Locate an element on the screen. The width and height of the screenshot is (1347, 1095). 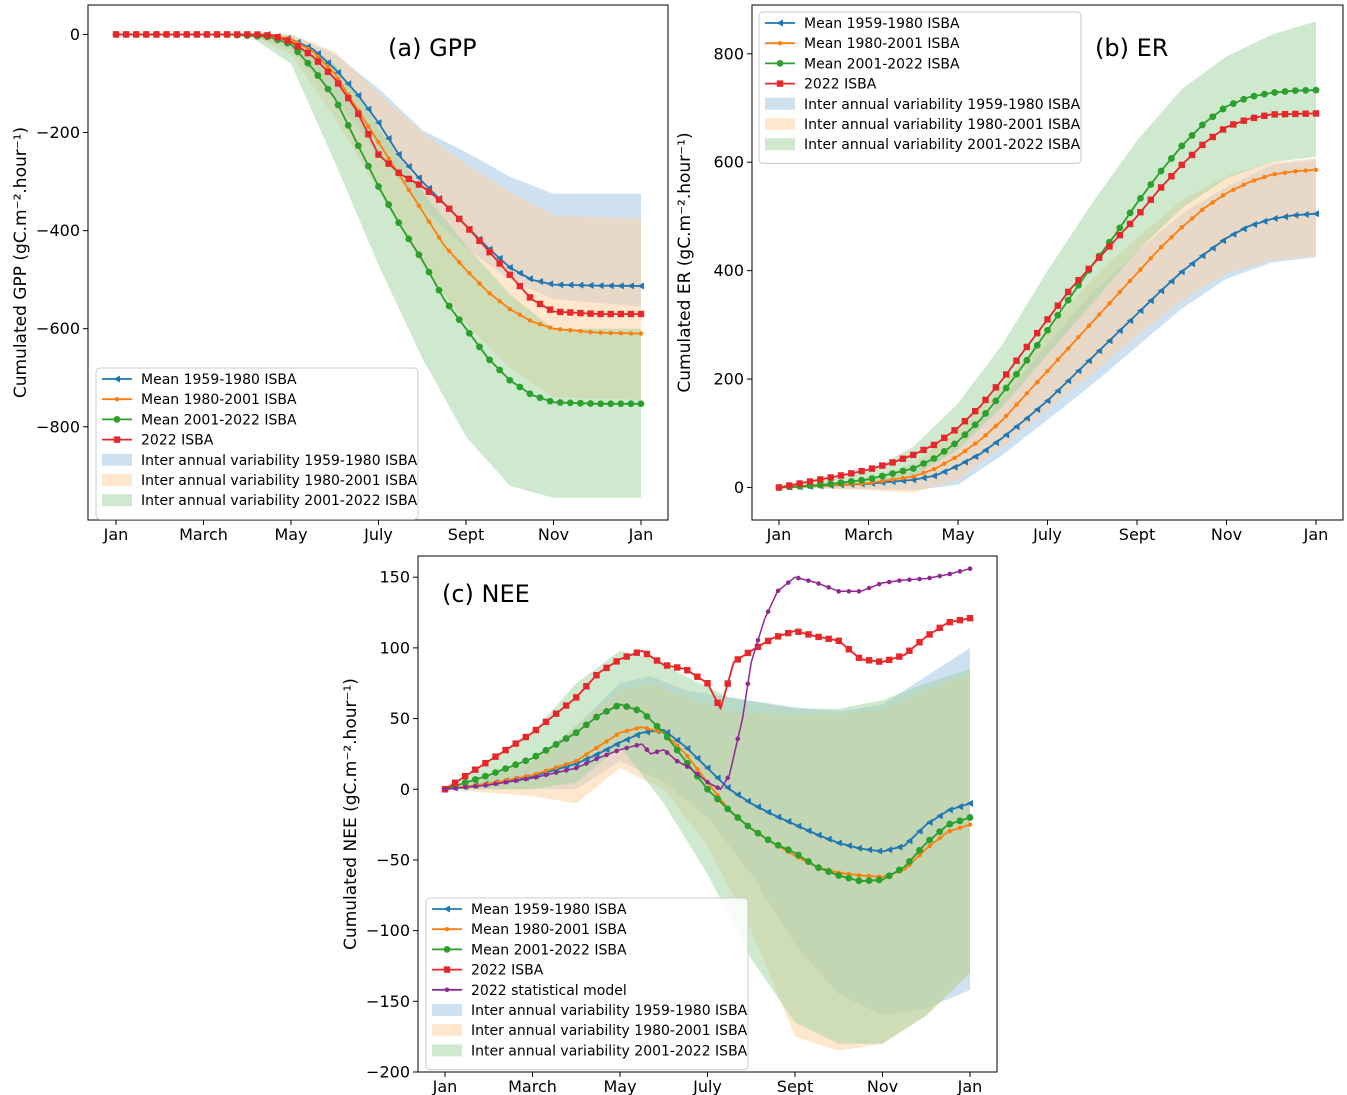
y-tick-label: 150 is located at coordinates (394, 577).